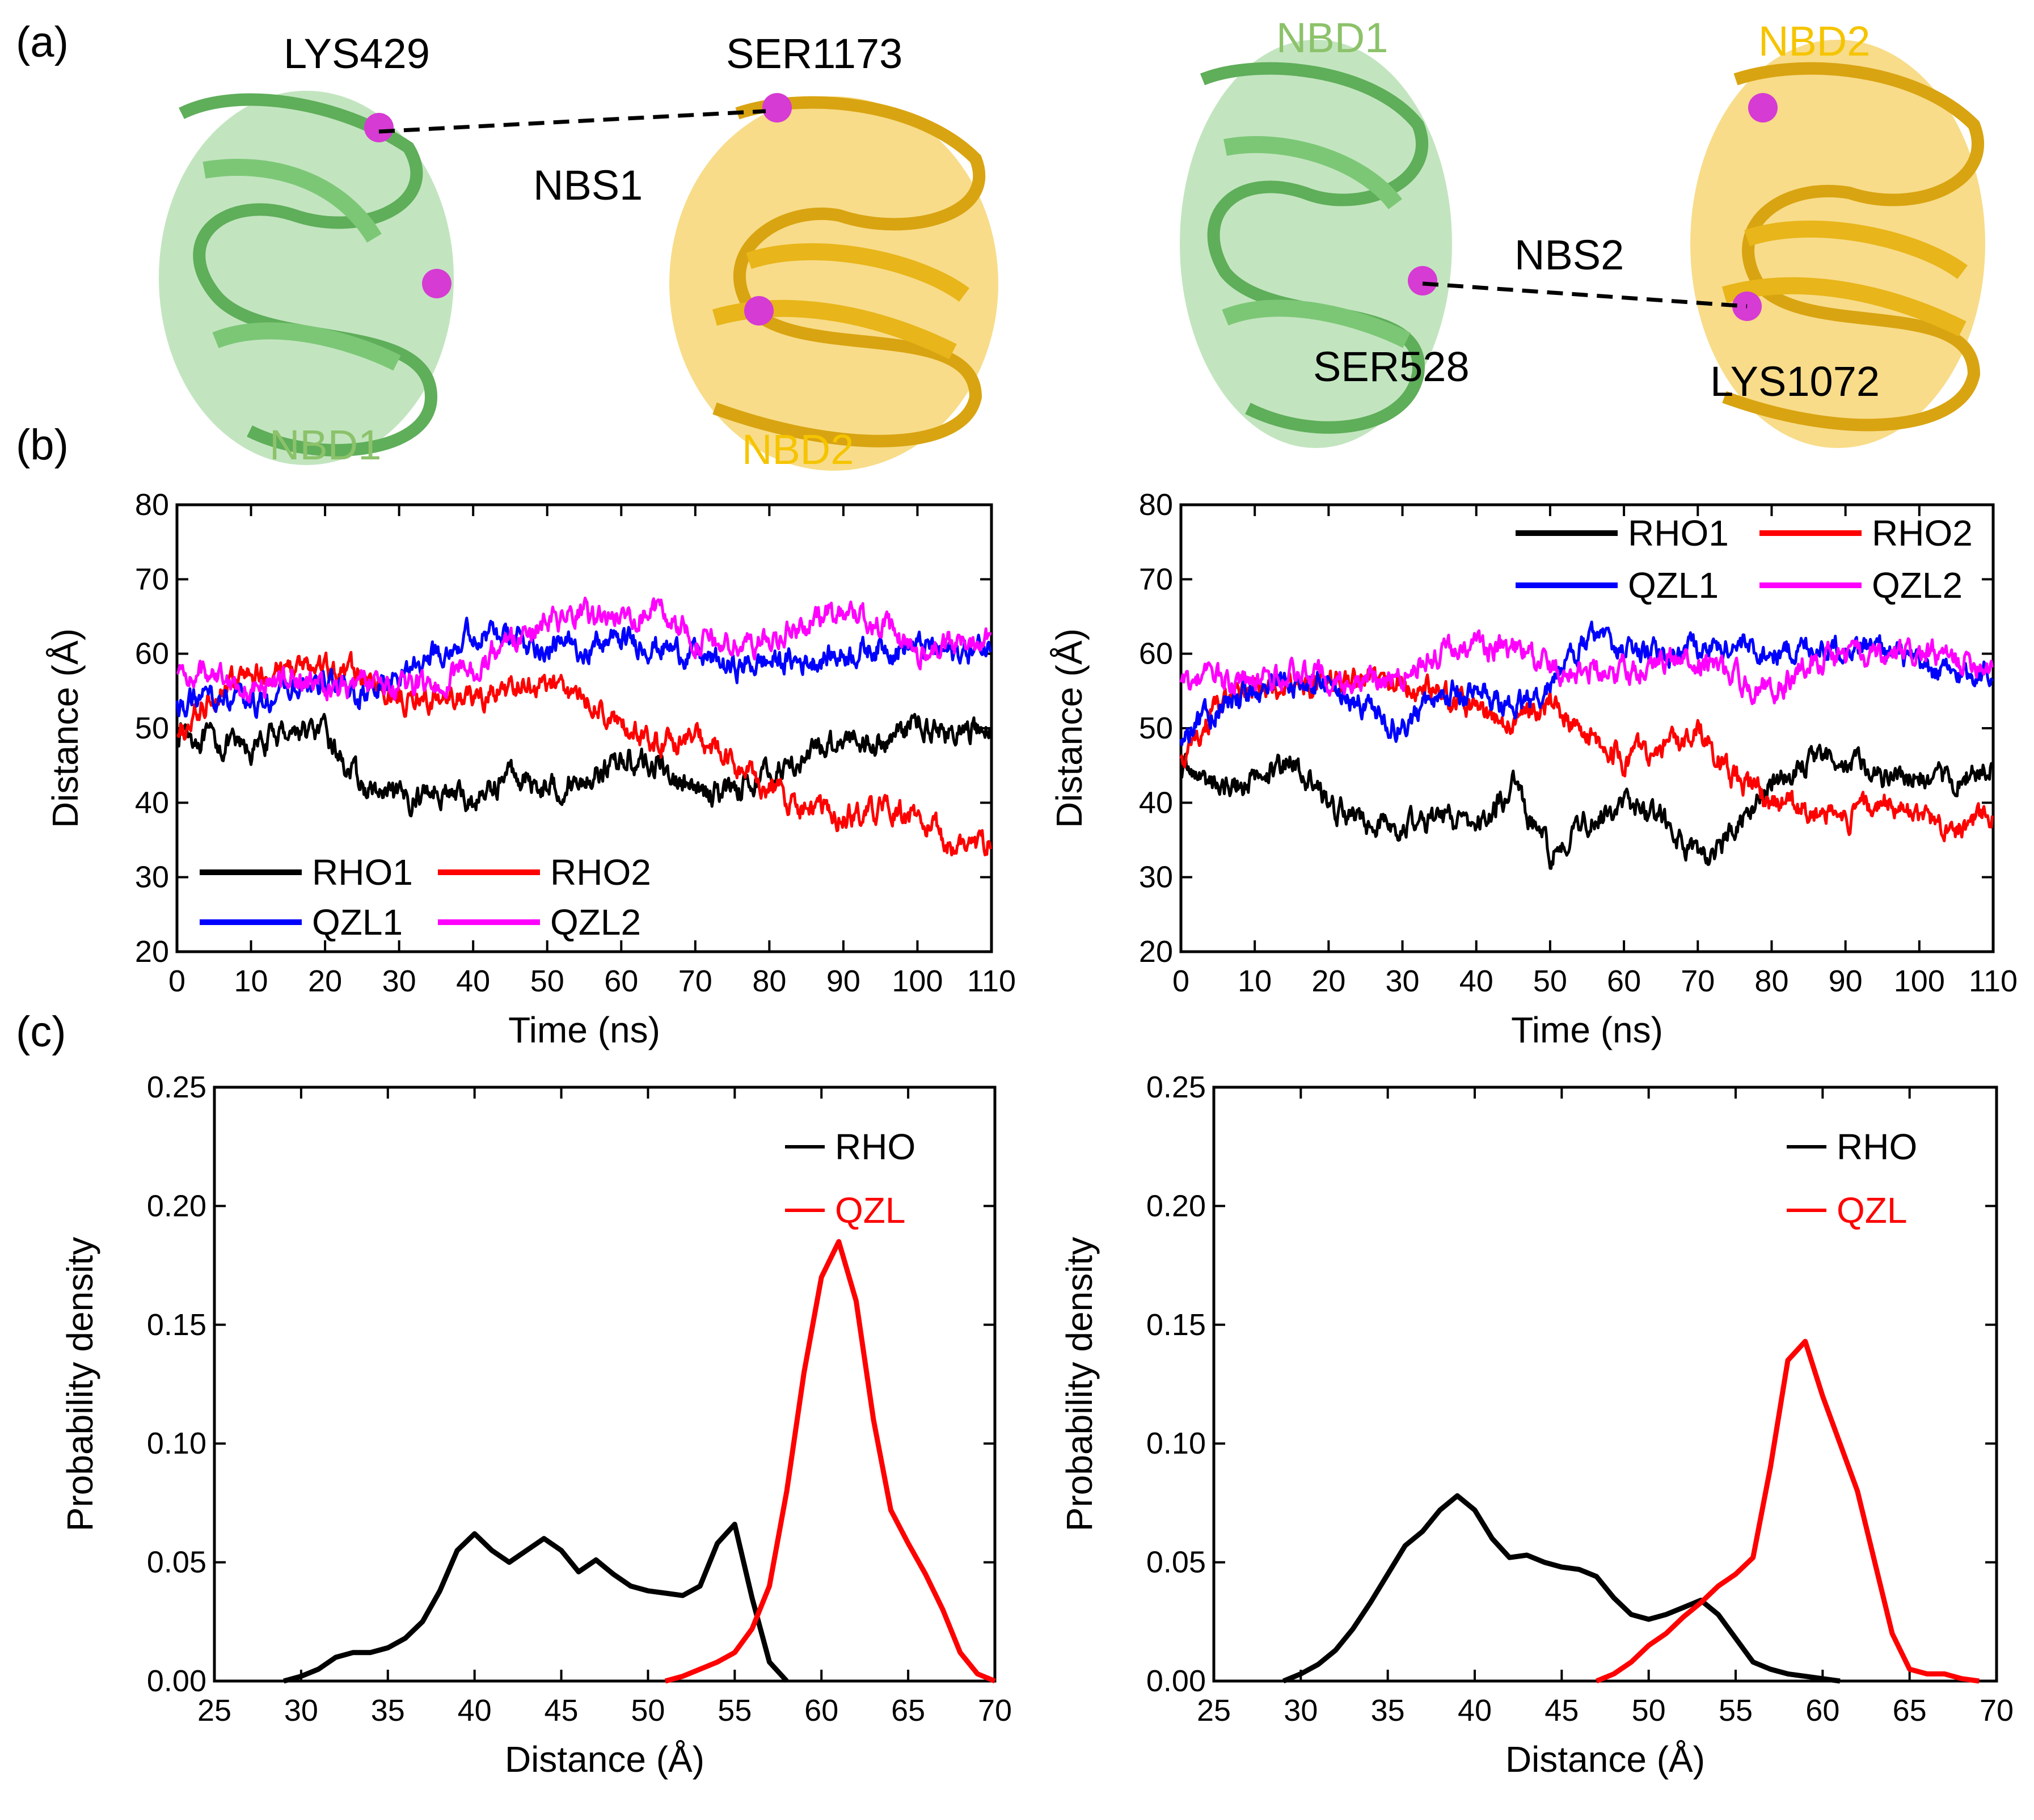 Image resolution: width=2034 pixels, height=1820 pixels. Describe the element at coordinates (578, 251) in the screenshot. I see `structure-left: LYS429 SER1173 NBS1 NBD1 NBD2` at that location.